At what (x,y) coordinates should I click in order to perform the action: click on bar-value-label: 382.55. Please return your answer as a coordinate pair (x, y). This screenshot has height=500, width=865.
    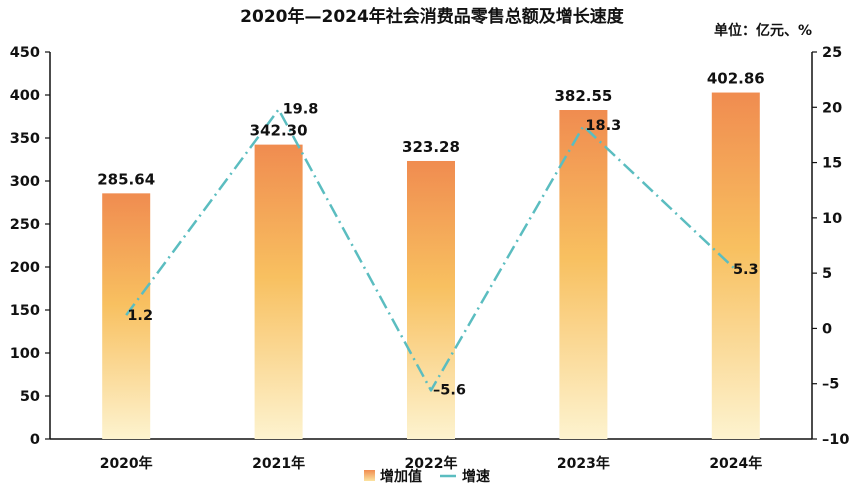
    Looking at the image, I should click on (583, 96).